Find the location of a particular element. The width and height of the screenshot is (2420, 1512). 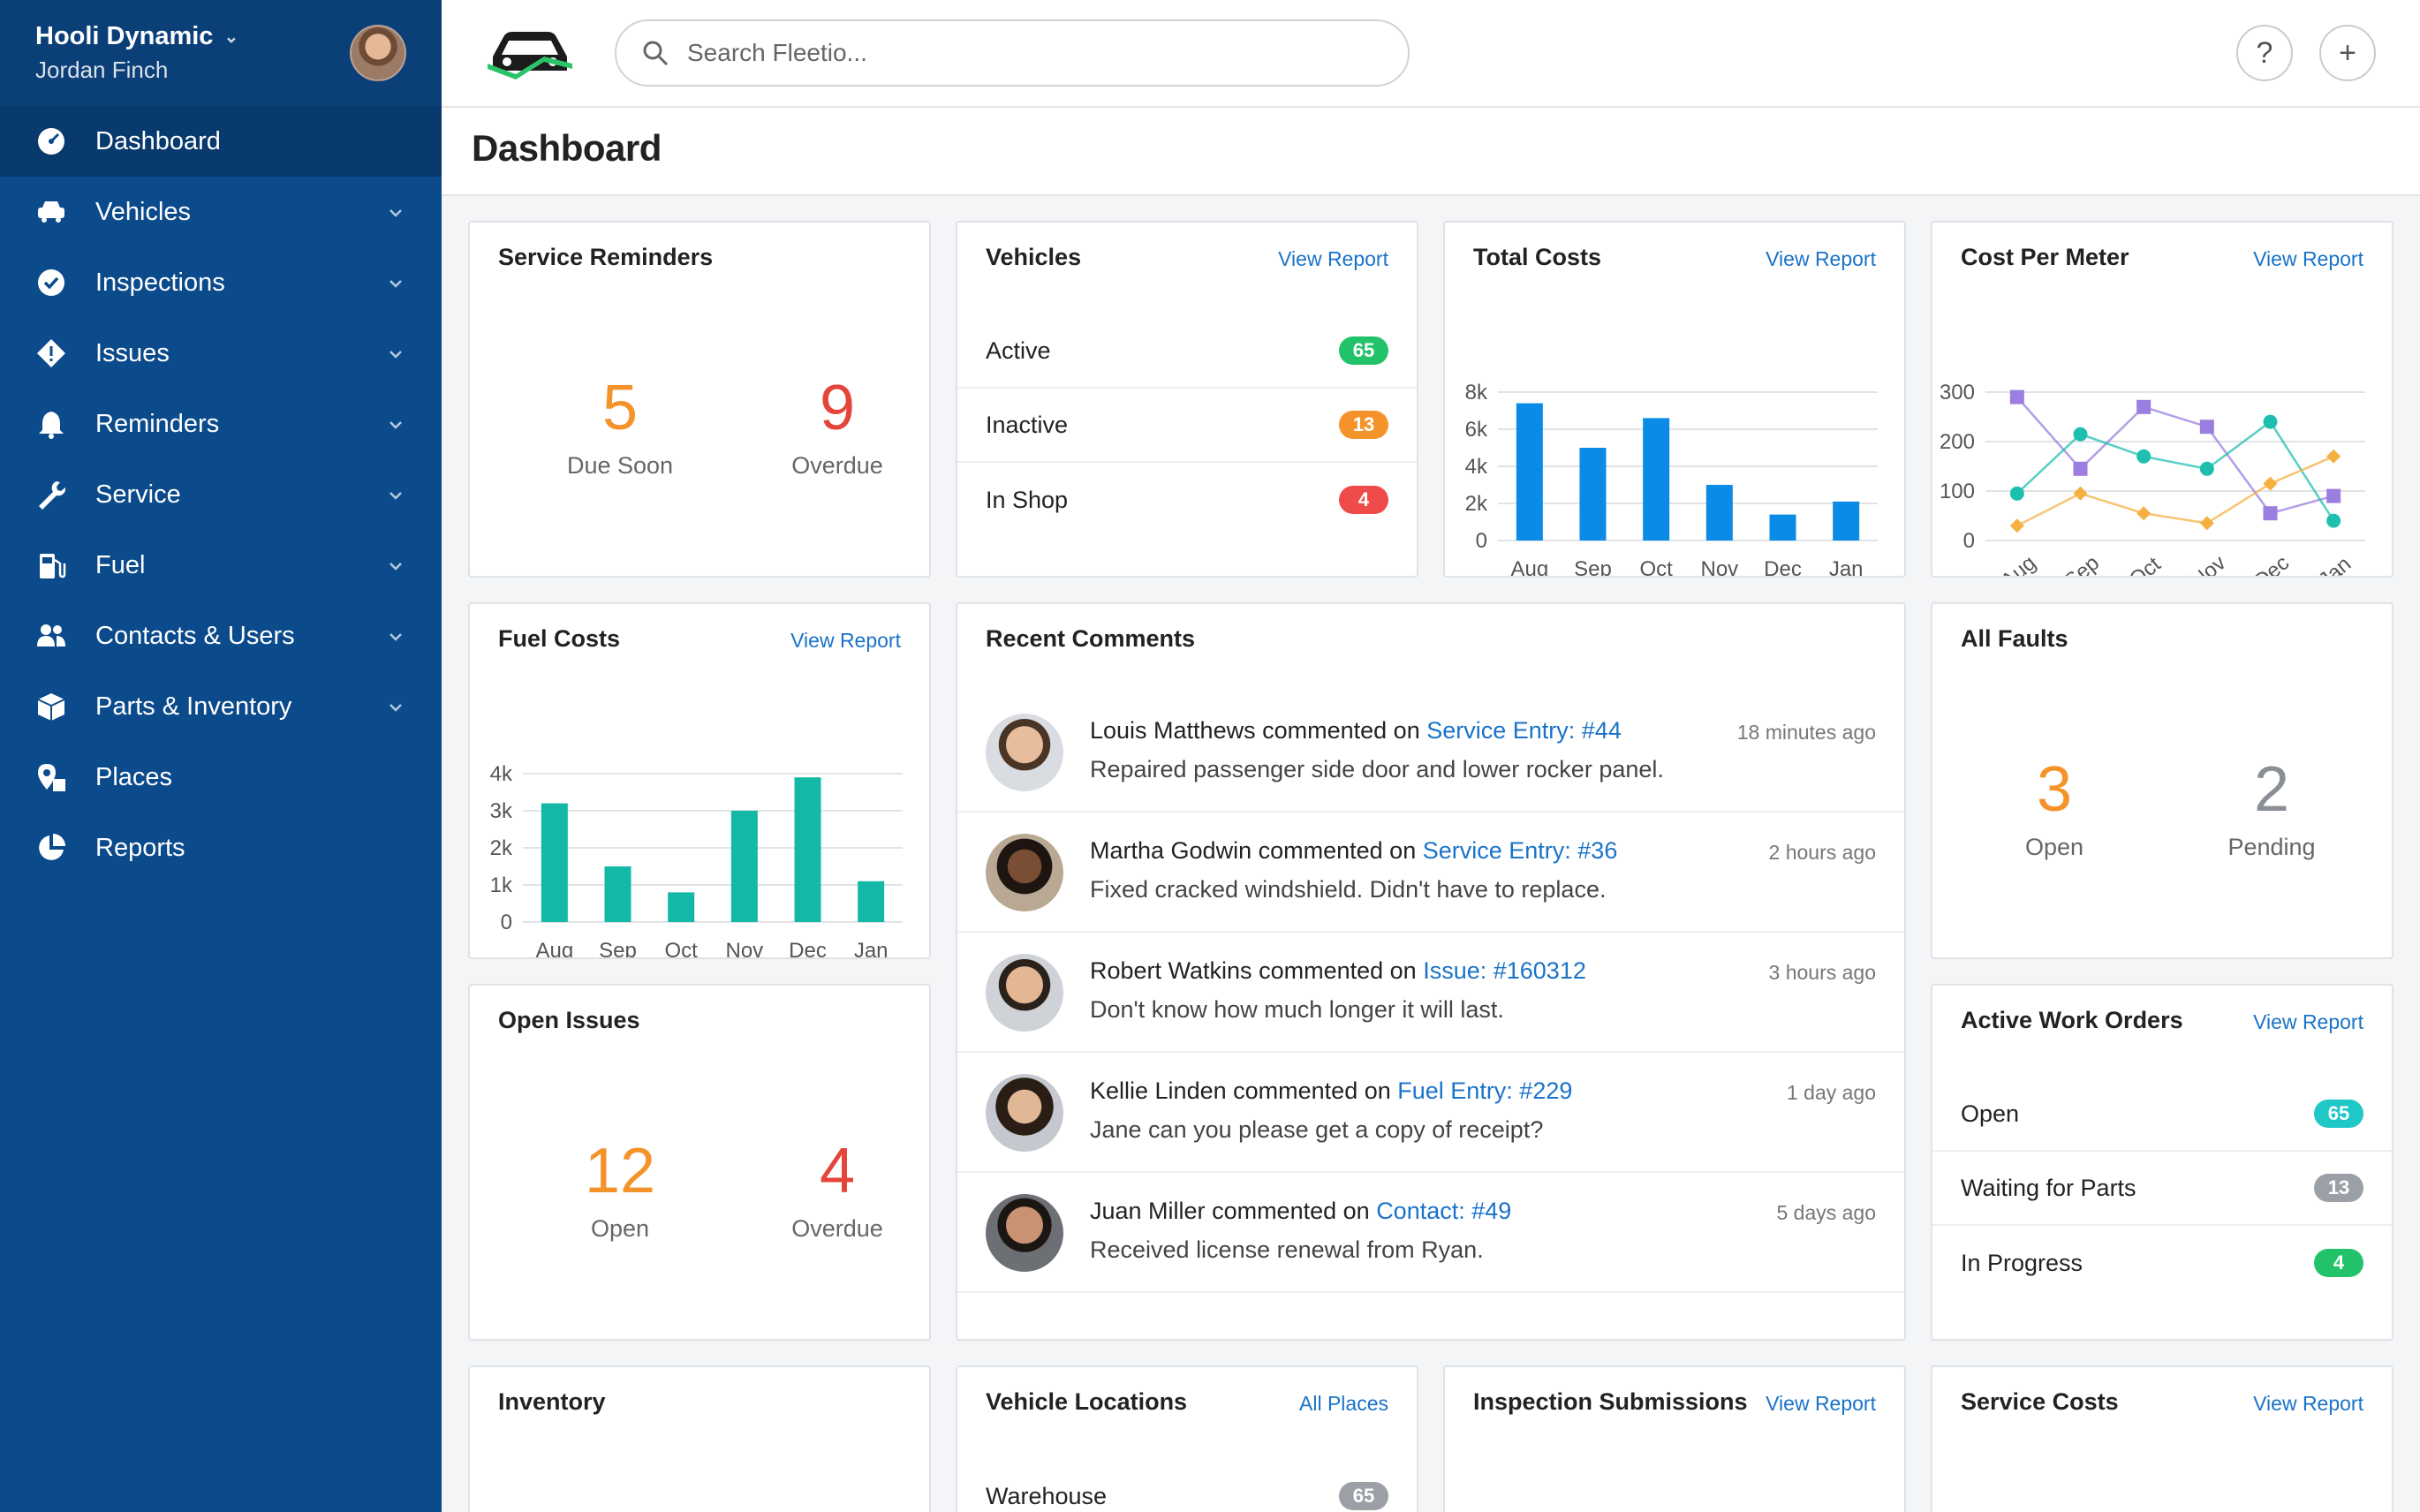

comment-target-link: Service Entry: #36 is located at coordinates (1520, 850).